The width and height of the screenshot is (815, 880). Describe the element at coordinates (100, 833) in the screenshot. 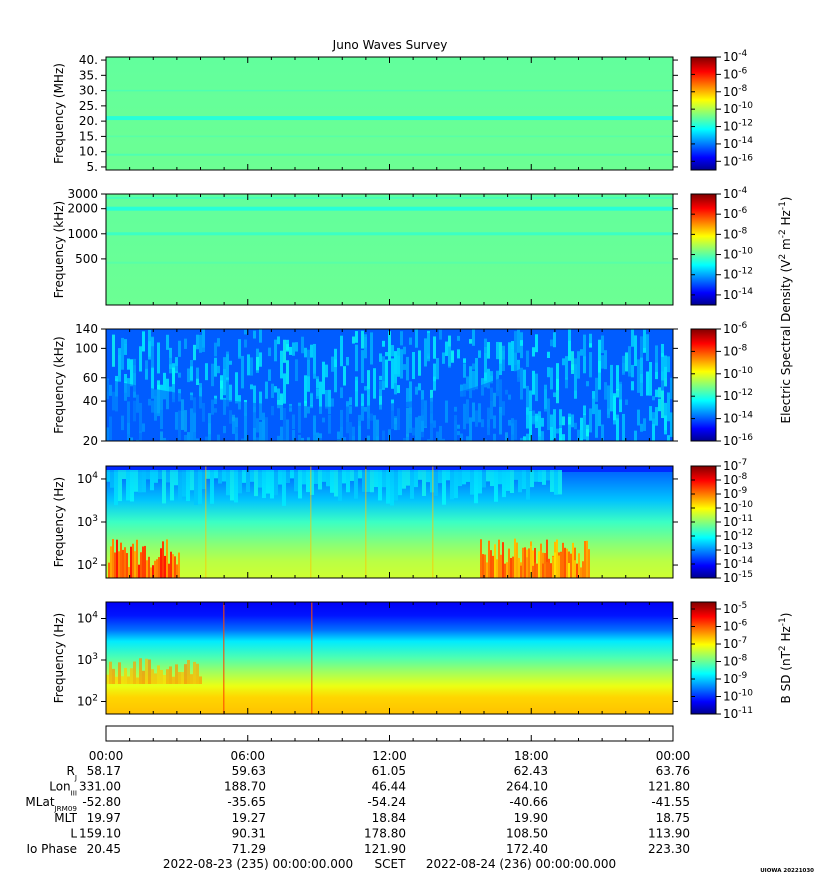

I see `ephemeris-value: 159.10` at that location.